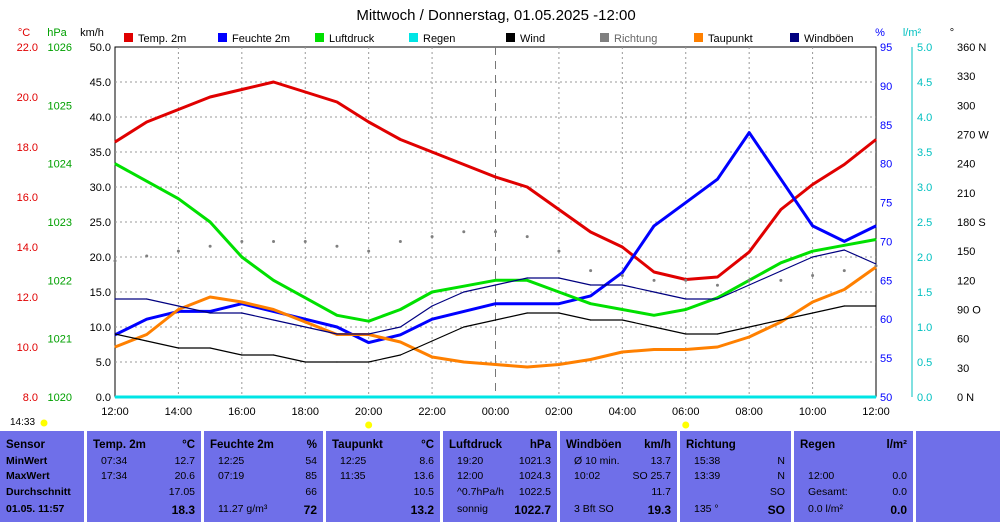  What do you see at coordinates (924, 223) in the screenshot?
I see `rain-ticks-label: 2.5` at bounding box center [924, 223].